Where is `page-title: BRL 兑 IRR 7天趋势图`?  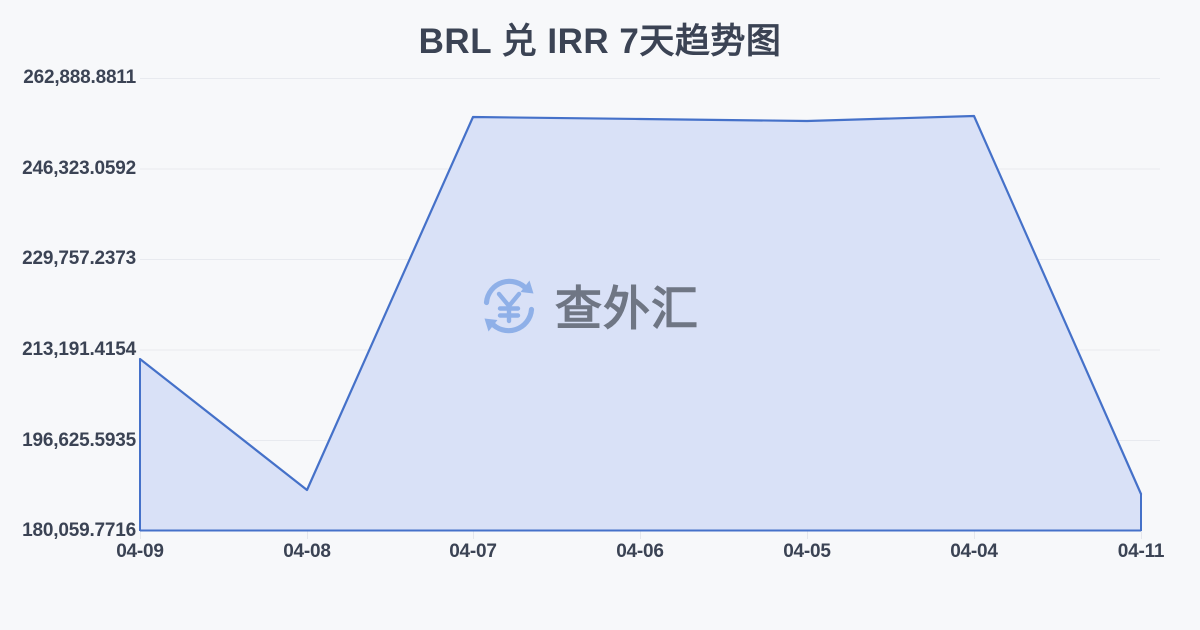 page-title: BRL 兑 IRR 7天趋势图 is located at coordinates (600, 41).